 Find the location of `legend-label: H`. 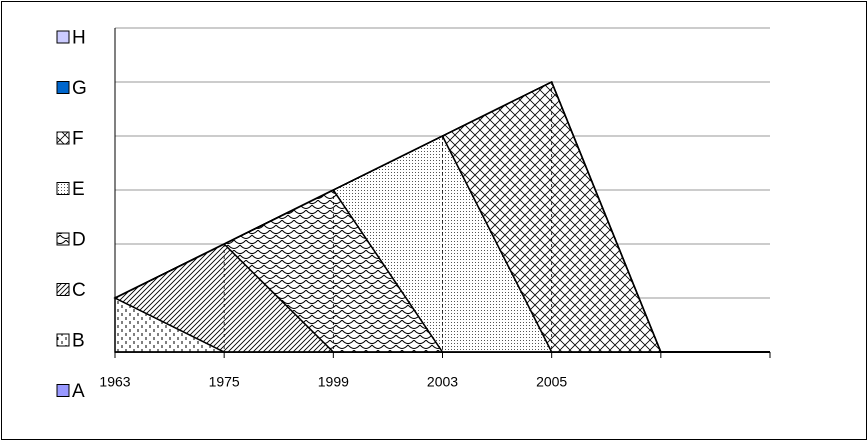

legend-label: H is located at coordinates (79, 38).